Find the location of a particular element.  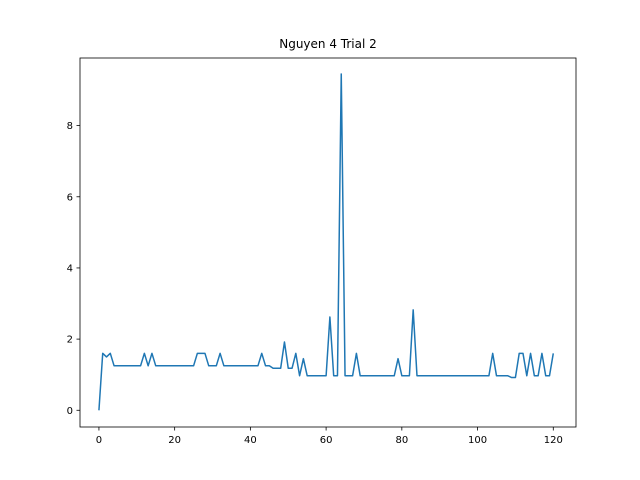

x-axis: 0 20 40 60 80 100 120 is located at coordinates (329, 436).